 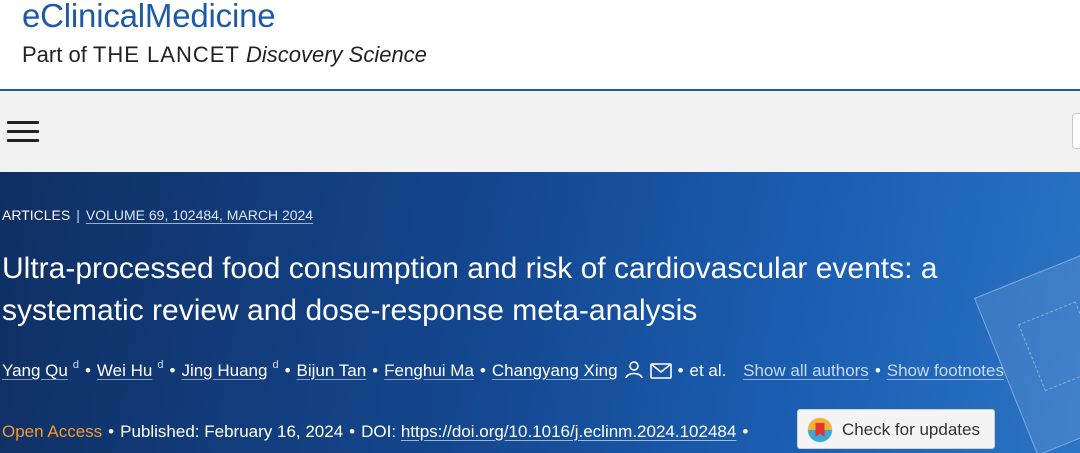 What do you see at coordinates (274, 431) in the screenshot?
I see `published-date: February 16, 2024` at bounding box center [274, 431].